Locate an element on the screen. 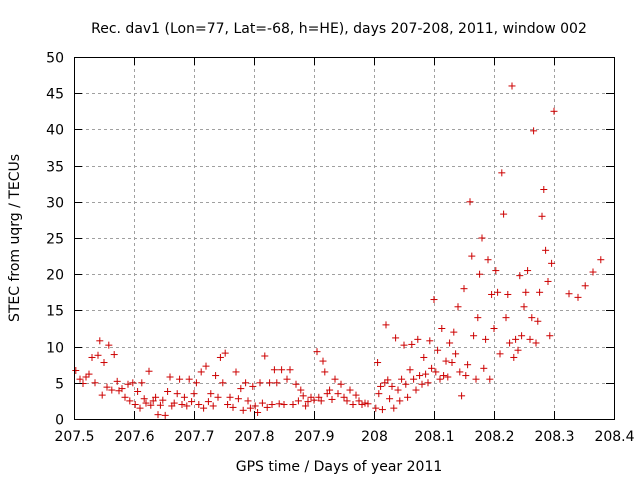  x-tick-label: 208.1 is located at coordinates (434, 437).